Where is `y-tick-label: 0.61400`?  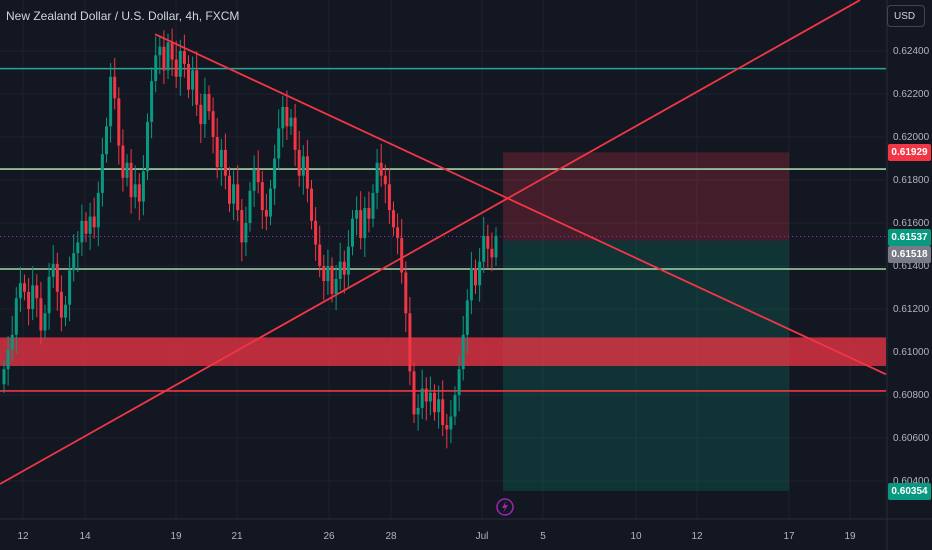 y-tick-label: 0.61400 is located at coordinates (911, 266).